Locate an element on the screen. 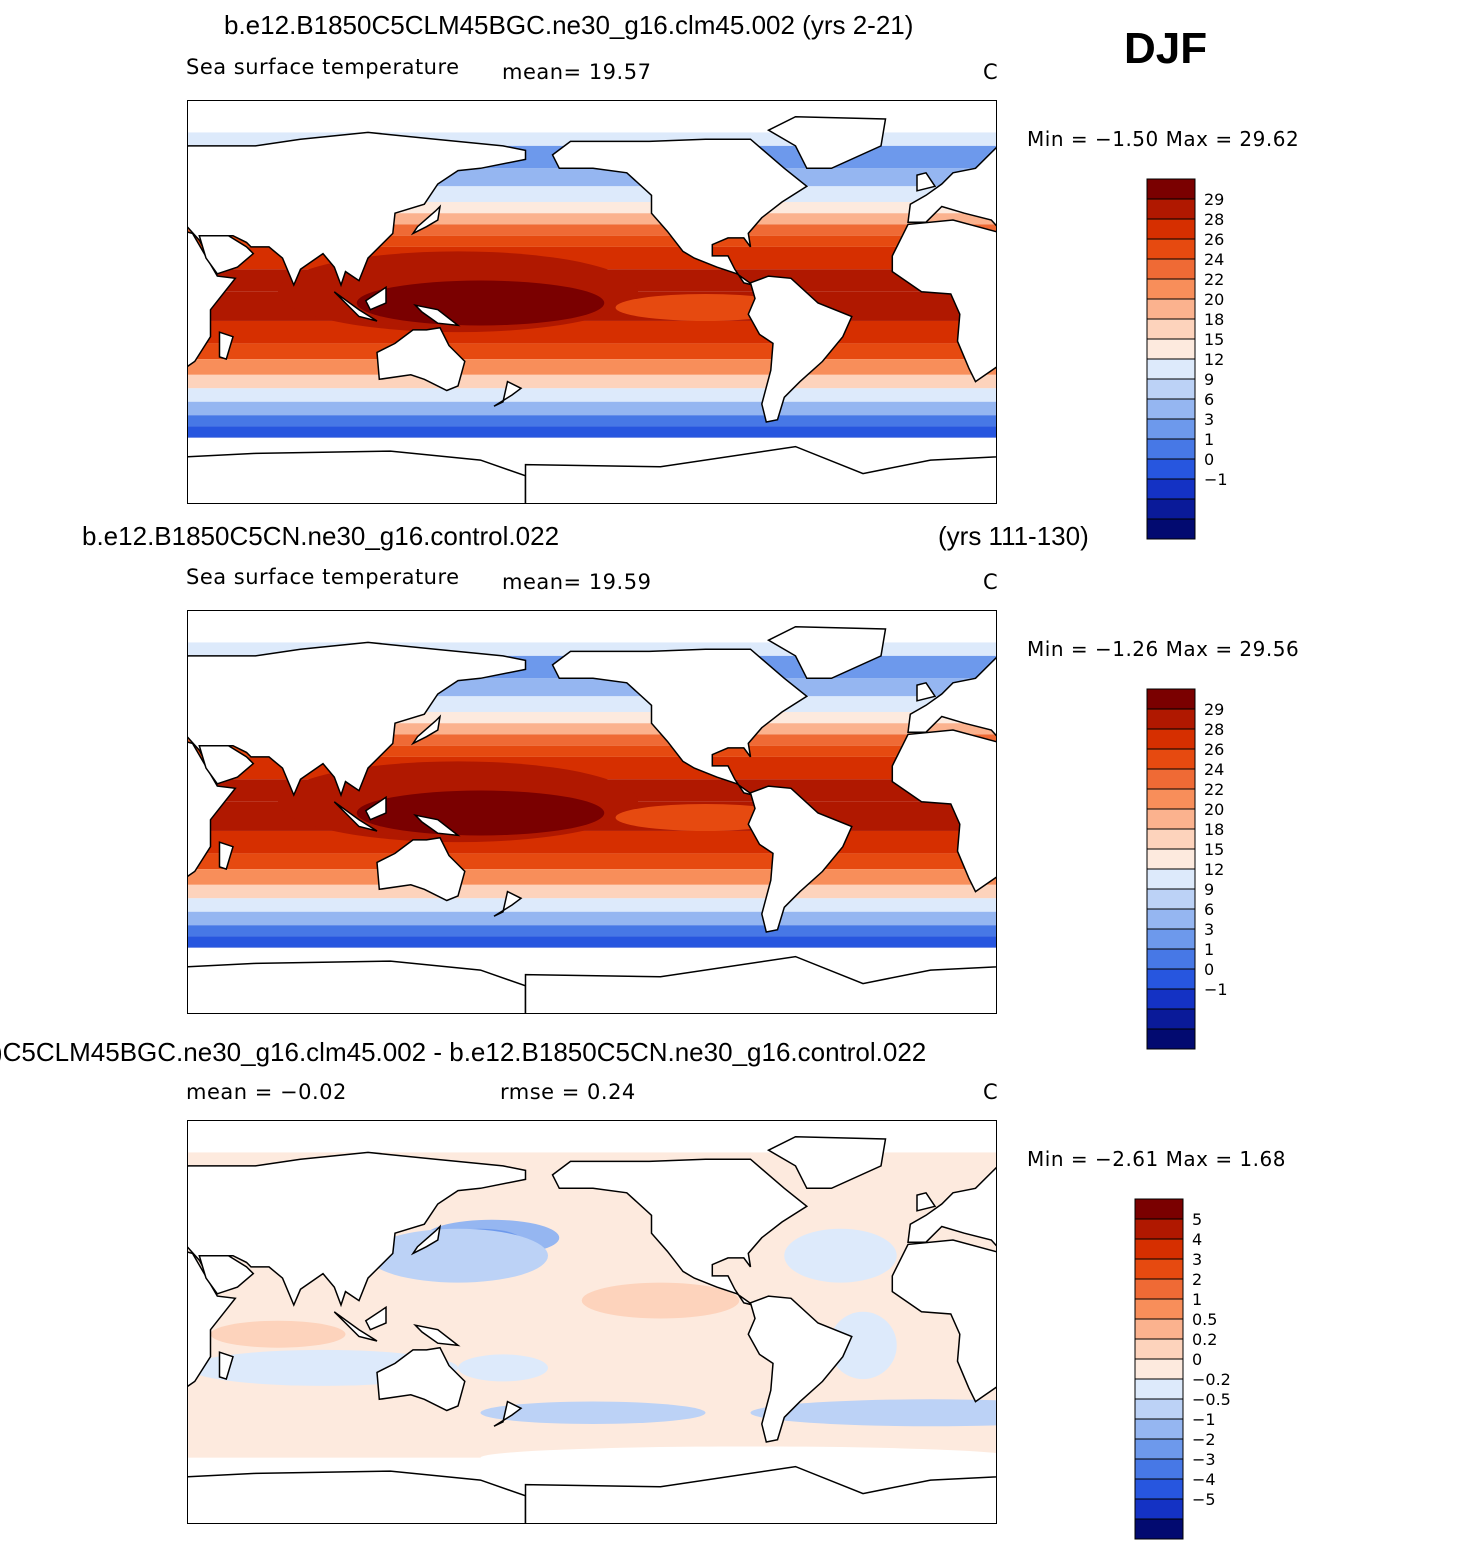 The image size is (1460, 1545). units-label: C is located at coordinates (991, 582).